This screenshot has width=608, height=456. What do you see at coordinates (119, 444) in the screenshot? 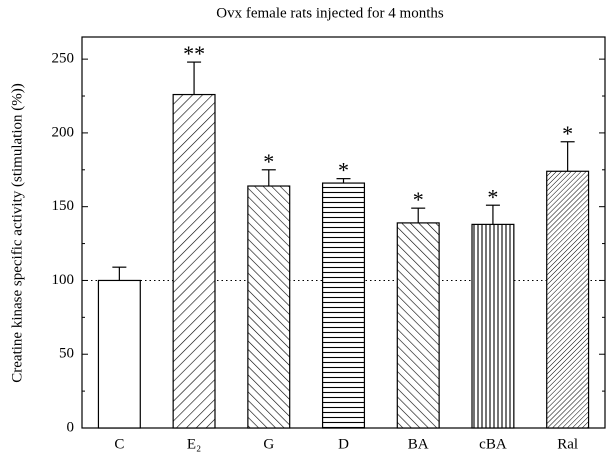
I see `x-tick-label: C` at bounding box center [119, 444].